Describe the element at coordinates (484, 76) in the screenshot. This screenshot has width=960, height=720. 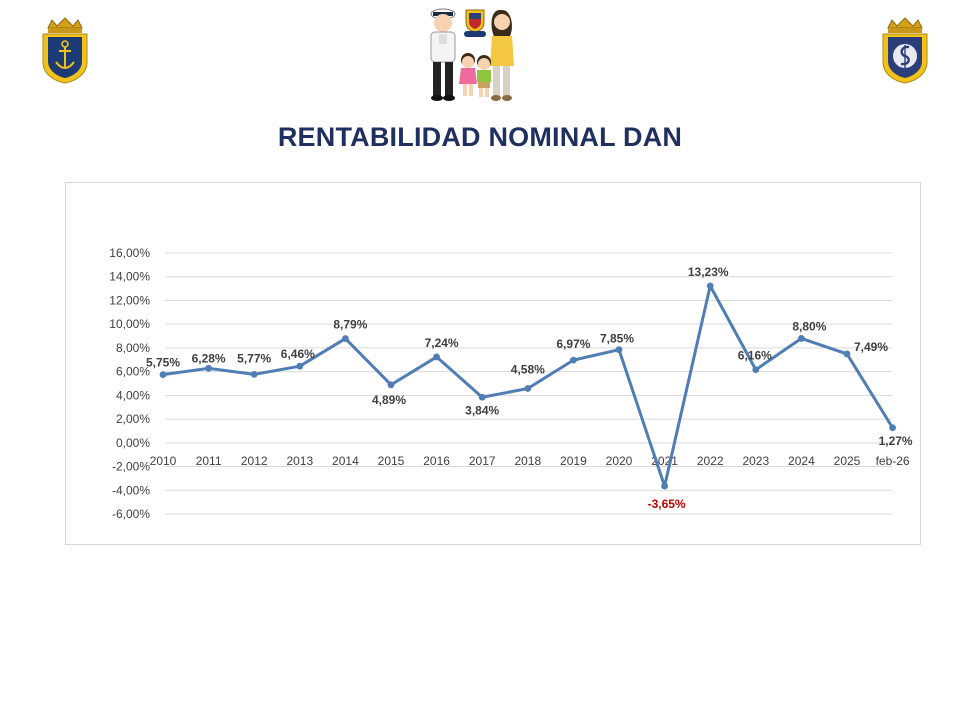
I see `son-figure` at that location.